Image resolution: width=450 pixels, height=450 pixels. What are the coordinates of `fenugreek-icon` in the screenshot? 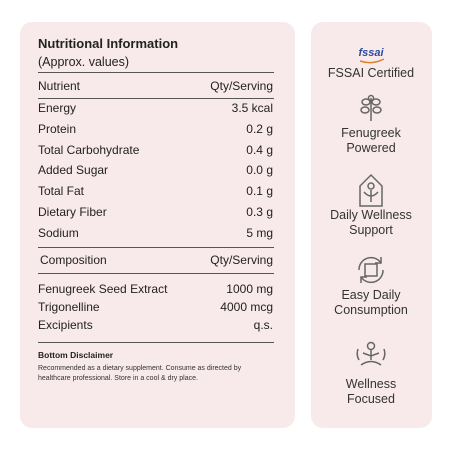 It's located at (371, 107).